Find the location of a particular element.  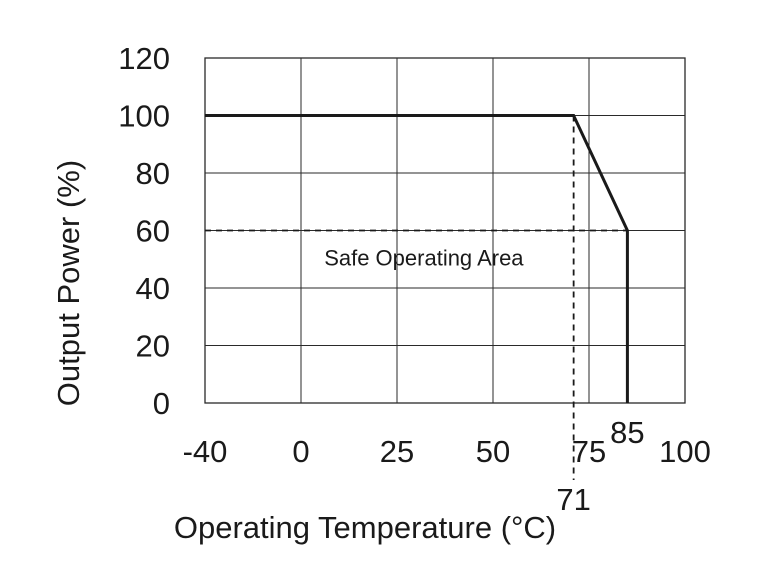

x-tick-label: 100 is located at coordinates (685, 451).